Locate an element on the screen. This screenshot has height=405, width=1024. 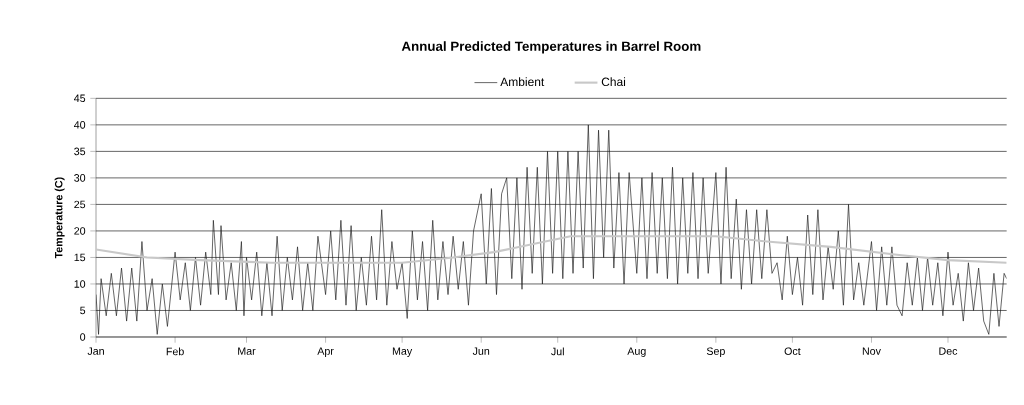
x-tick-label: Apr is located at coordinates (325, 352).